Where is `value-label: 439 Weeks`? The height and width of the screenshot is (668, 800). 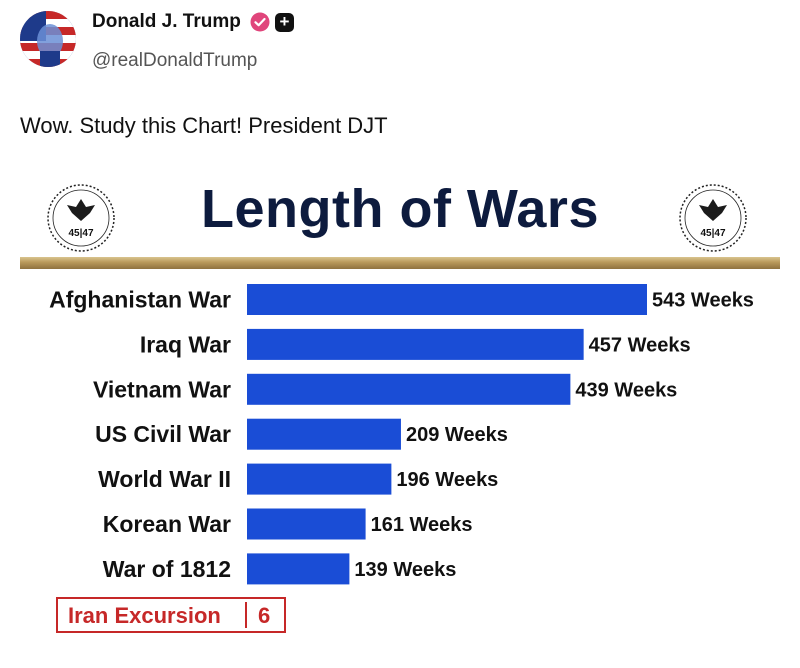 value-label: 439 Weeks is located at coordinates (626, 390).